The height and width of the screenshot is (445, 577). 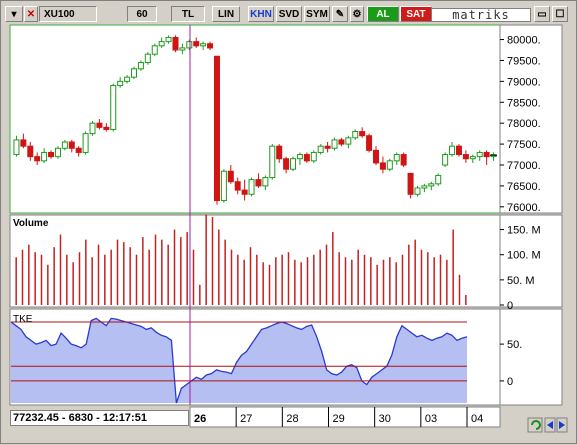 I want to click on price-tick-label: 77500., so click(x=524, y=145).